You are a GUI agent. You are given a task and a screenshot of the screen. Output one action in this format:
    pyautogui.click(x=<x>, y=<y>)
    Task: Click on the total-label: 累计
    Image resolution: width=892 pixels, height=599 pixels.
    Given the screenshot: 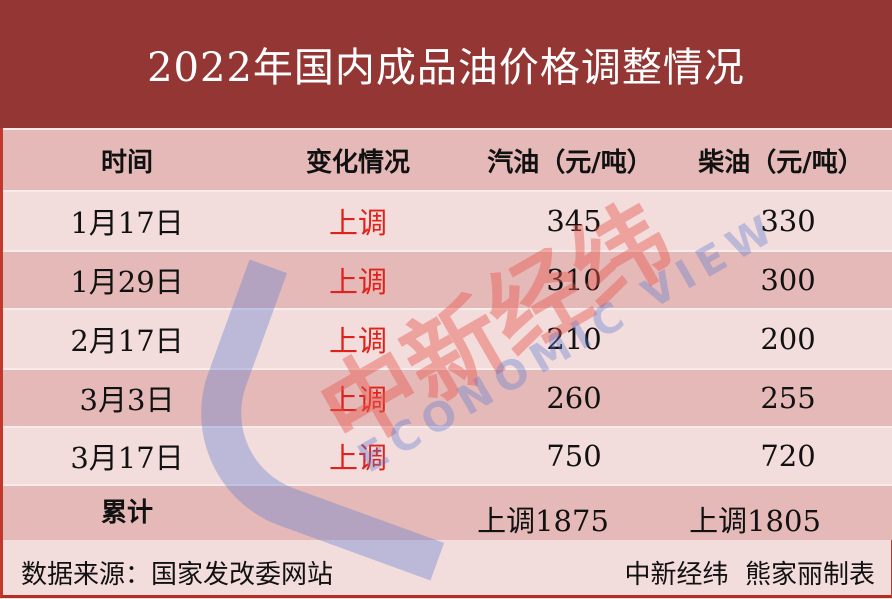 What is the action you would take?
    pyautogui.click(x=127, y=513)
    